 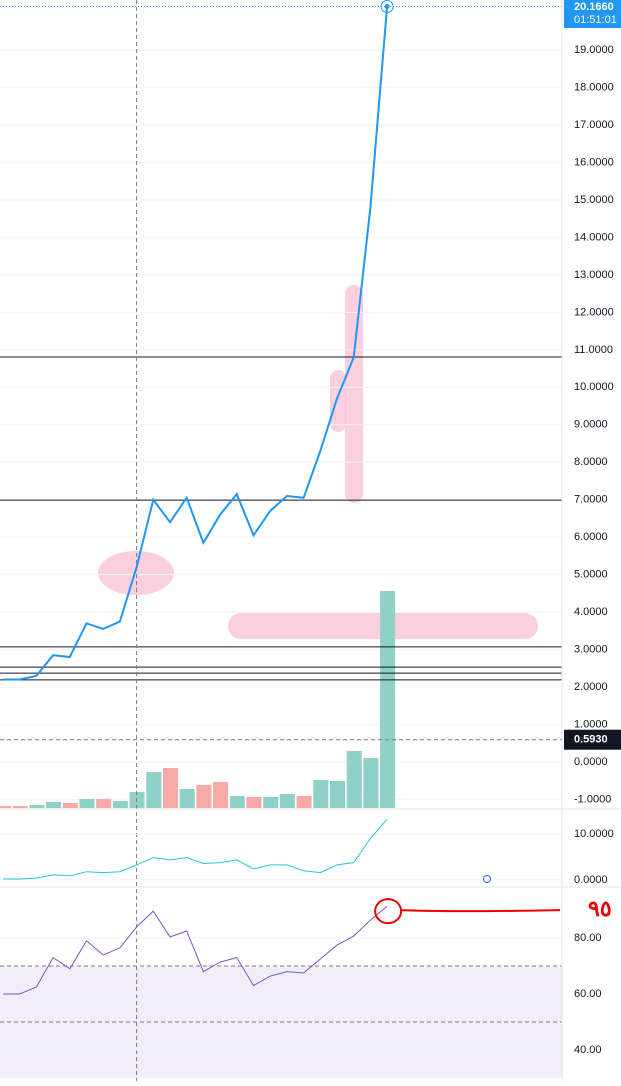 I want to click on price-tag, so click(x=592, y=14).